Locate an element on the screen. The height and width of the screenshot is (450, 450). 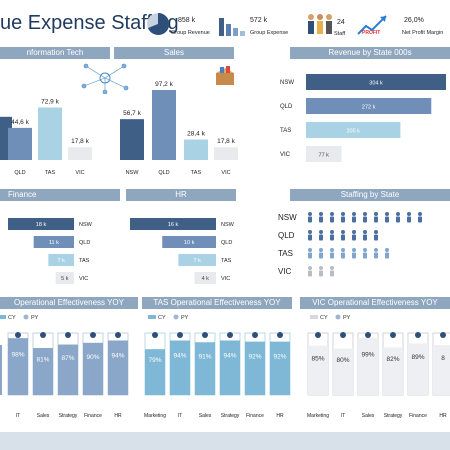
nsw-pct-label: 94% is located at coordinates (117, 356).